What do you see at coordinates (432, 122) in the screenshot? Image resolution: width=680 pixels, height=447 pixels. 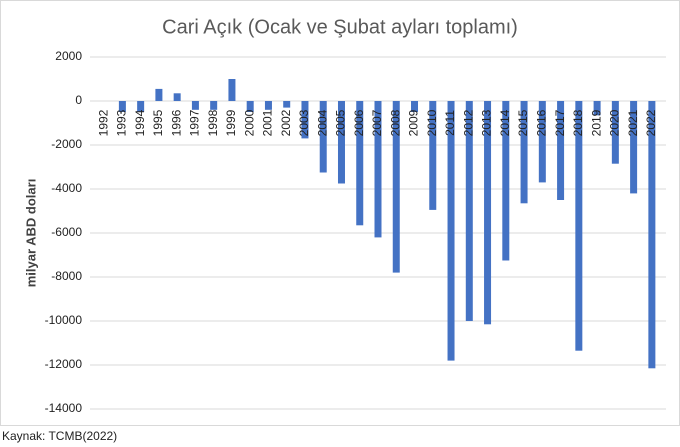 I see `x-tick-label: 2010` at bounding box center [432, 122].